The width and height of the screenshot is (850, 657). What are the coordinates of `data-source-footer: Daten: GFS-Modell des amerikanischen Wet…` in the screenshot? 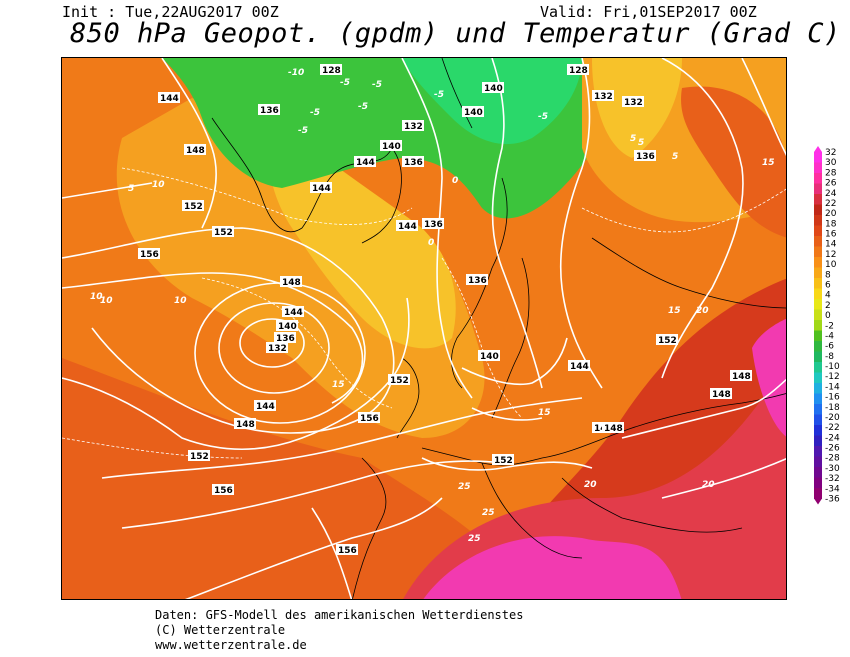 It's located at (339, 630).